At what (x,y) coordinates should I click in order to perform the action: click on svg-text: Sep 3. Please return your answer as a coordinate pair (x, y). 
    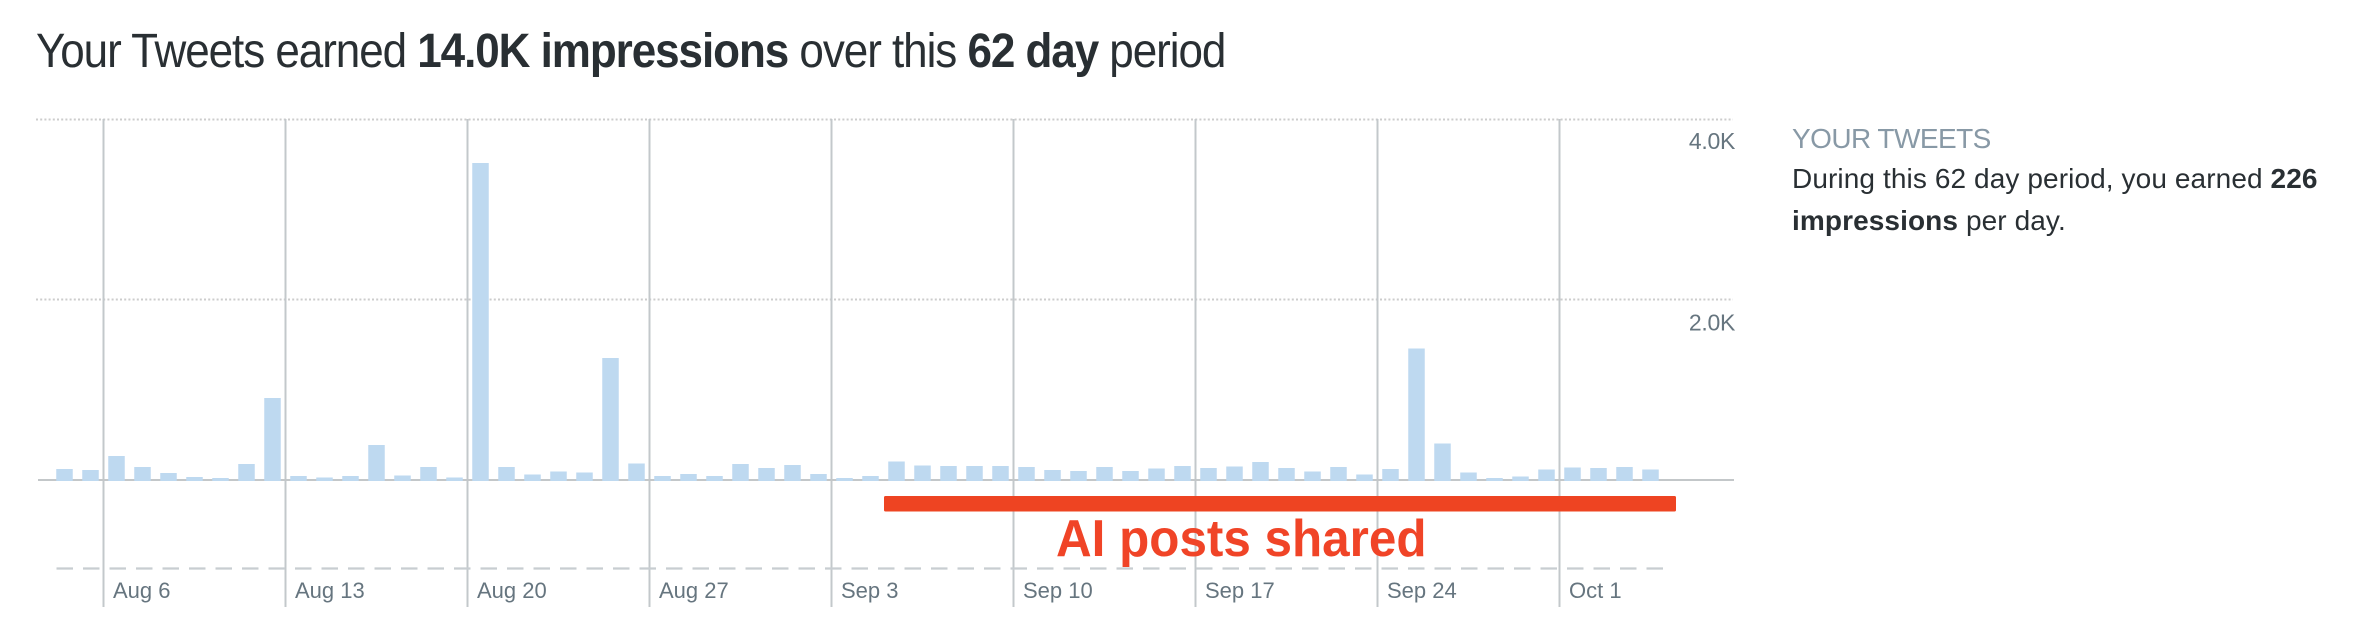
    Looking at the image, I should click on (870, 590).